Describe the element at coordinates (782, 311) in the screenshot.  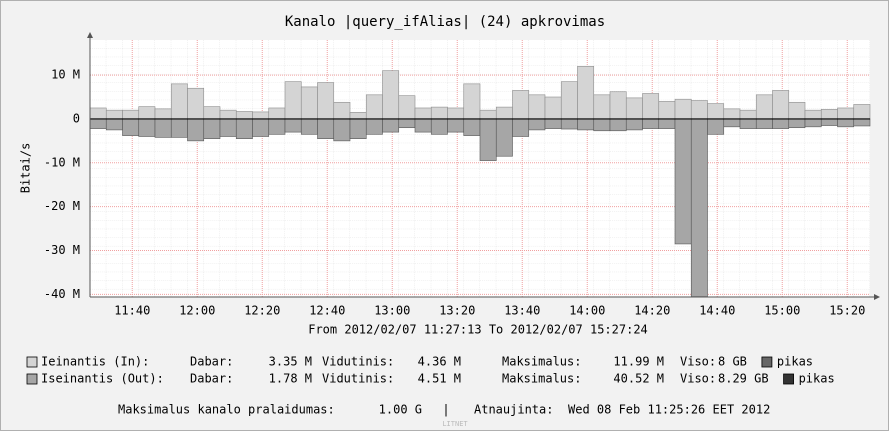
I see `x-tick-label: 15:00` at that location.